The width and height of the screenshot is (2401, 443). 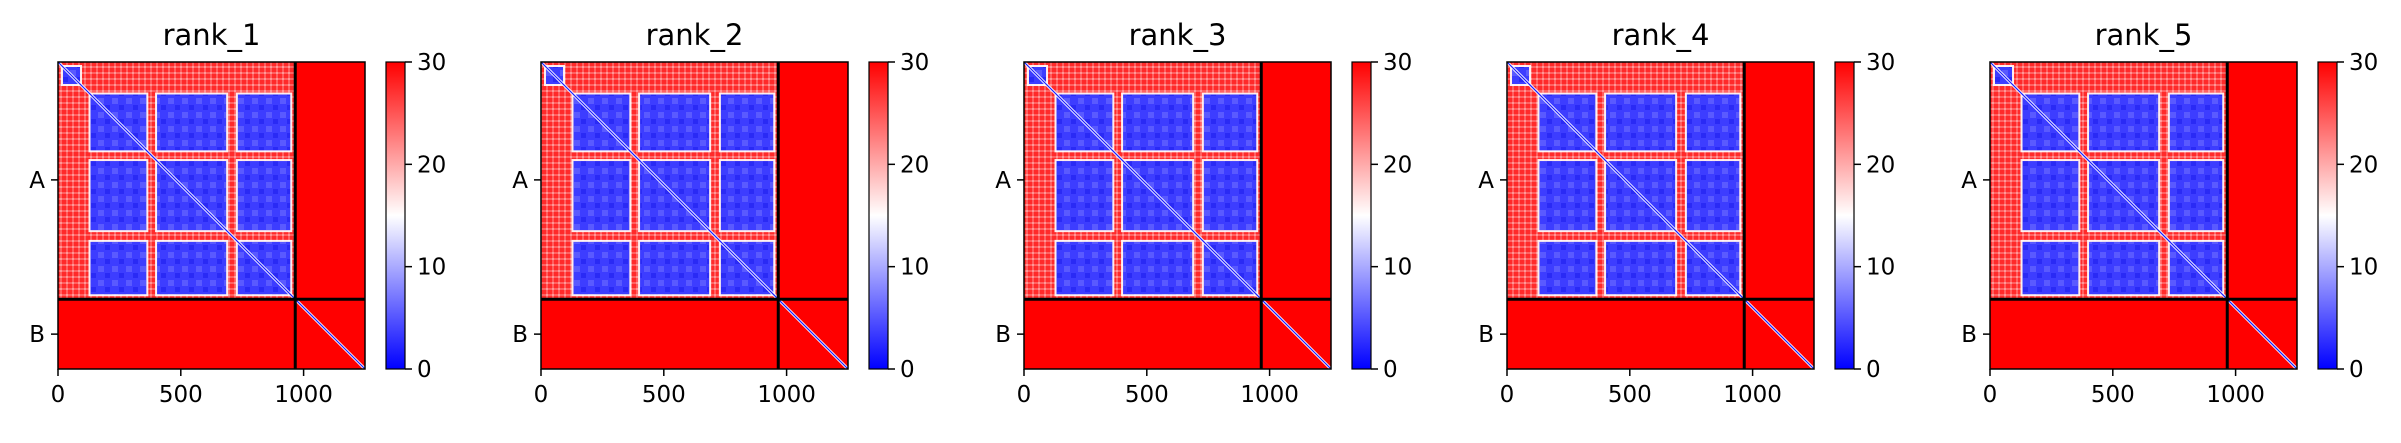 What do you see at coordinates (212, 35) in the screenshot?
I see `panel-title: rank_1` at bounding box center [212, 35].